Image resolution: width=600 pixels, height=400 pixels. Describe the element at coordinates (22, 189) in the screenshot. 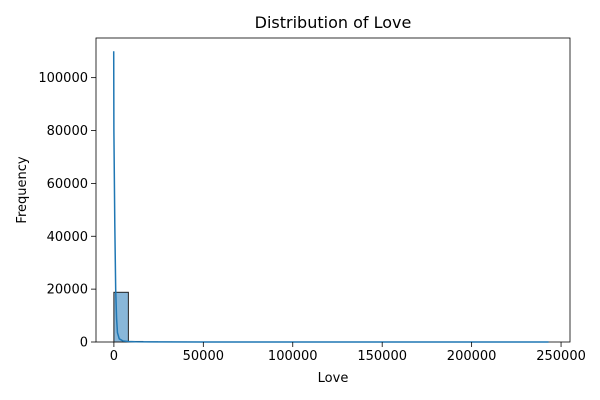

I see `y-axis-label: Frequency` at that location.